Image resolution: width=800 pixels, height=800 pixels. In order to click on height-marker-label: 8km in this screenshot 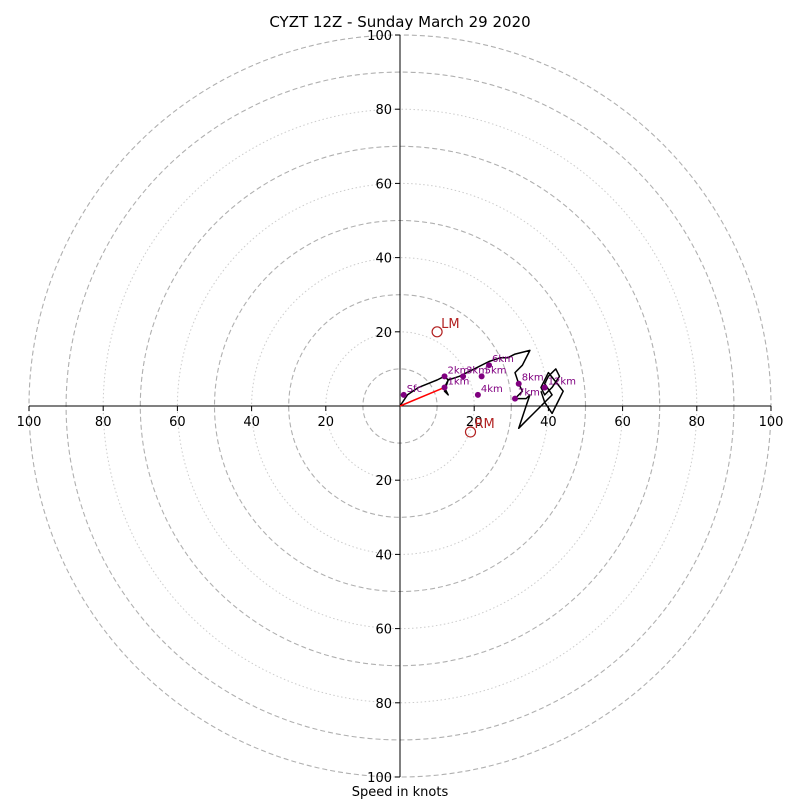, I will do `click(533, 378)`.